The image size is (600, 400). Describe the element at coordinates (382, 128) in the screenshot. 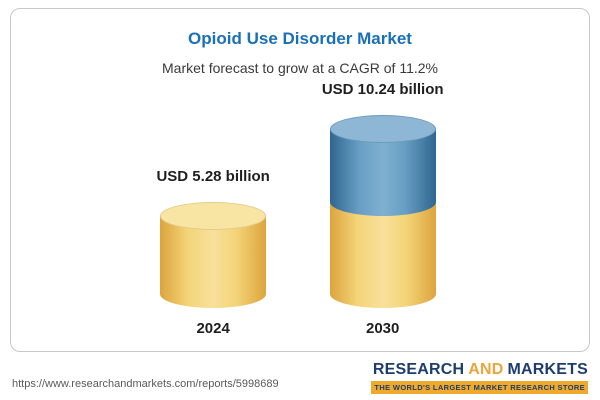

I see `cylinder-top-ellipse-2030` at that location.